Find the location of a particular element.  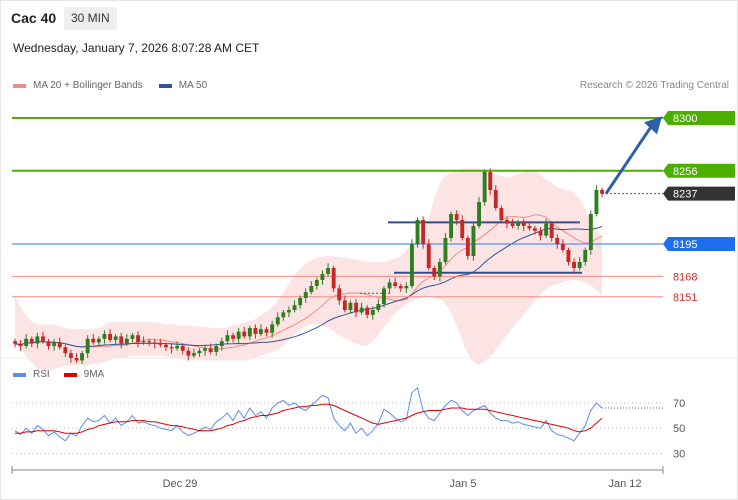

level-label-8151: 8151 is located at coordinates (685, 298).